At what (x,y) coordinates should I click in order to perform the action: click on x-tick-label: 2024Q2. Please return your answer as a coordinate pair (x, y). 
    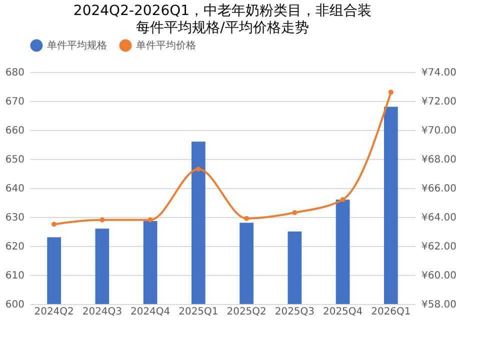
    Looking at the image, I should click on (54, 312).